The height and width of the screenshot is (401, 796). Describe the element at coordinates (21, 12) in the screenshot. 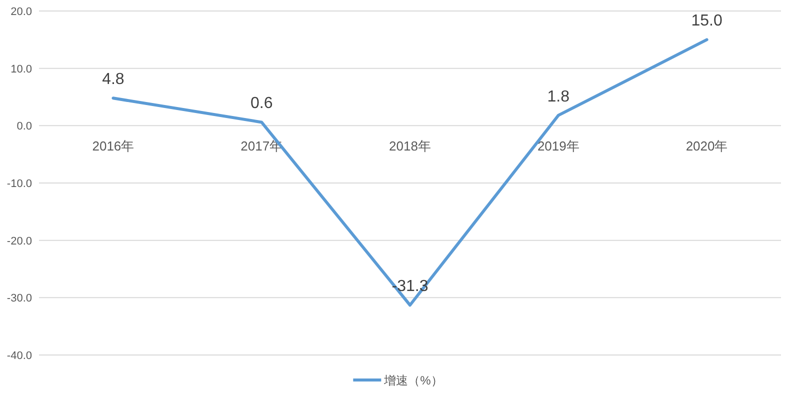

I see `y-tick-label: 20.0` at that location.